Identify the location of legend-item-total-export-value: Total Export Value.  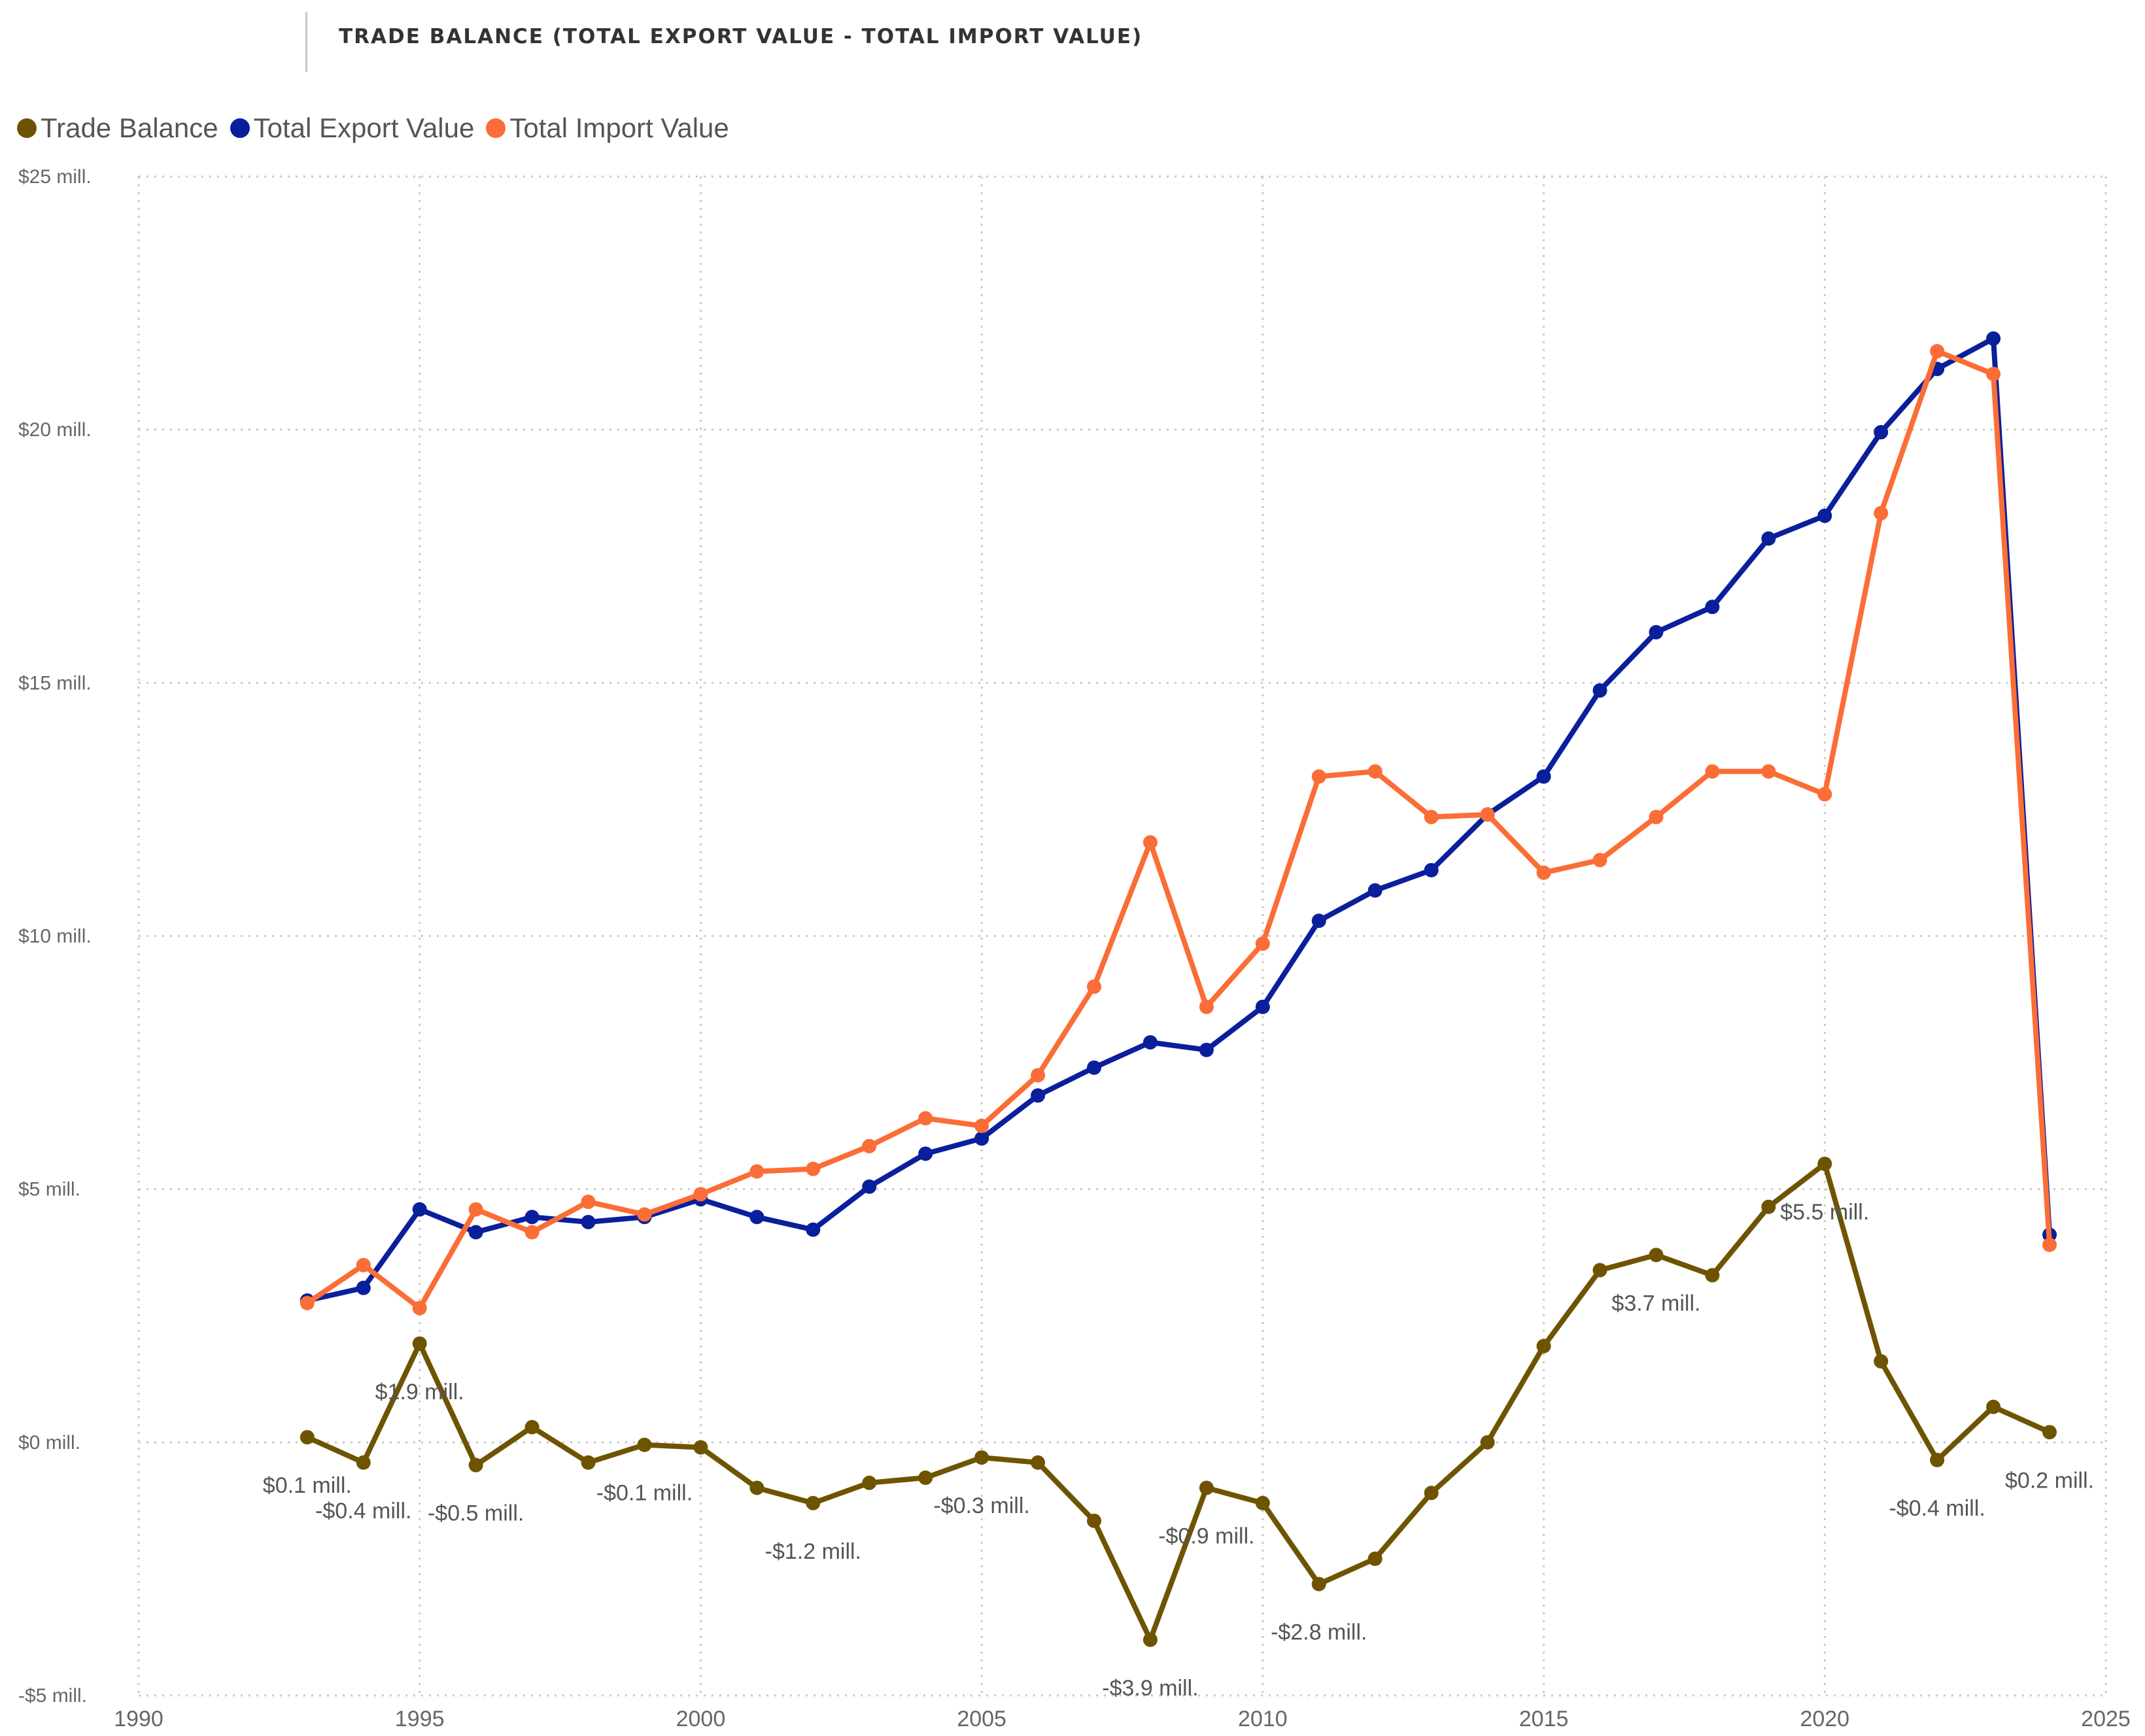
(352, 128).